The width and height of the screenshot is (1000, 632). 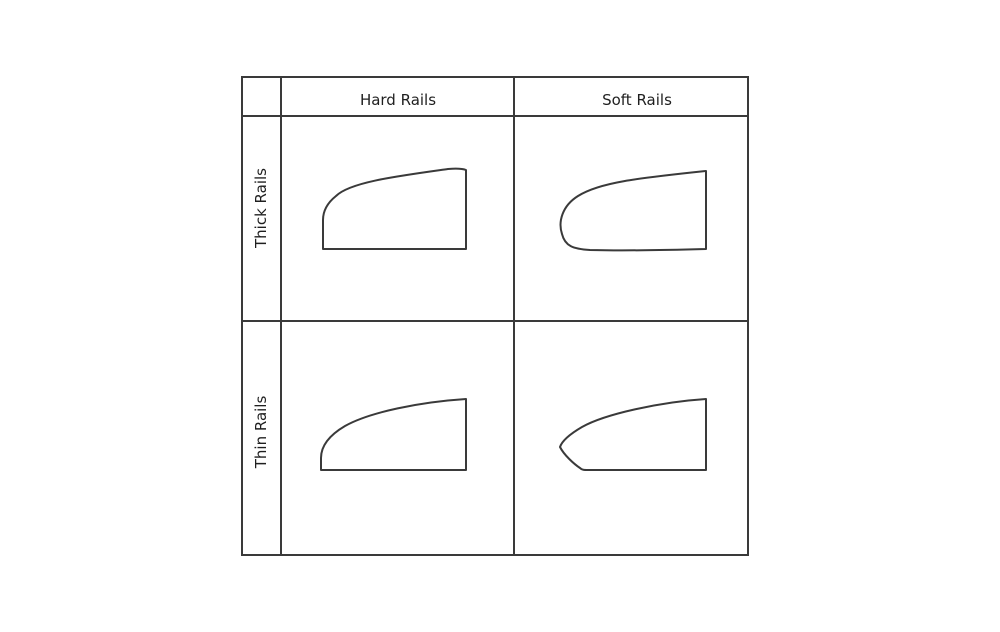 What do you see at coordinates (633, 211) in the screenshot?
I see `soft-thick-rail-profile-icon` at bounding box center [633, 211].